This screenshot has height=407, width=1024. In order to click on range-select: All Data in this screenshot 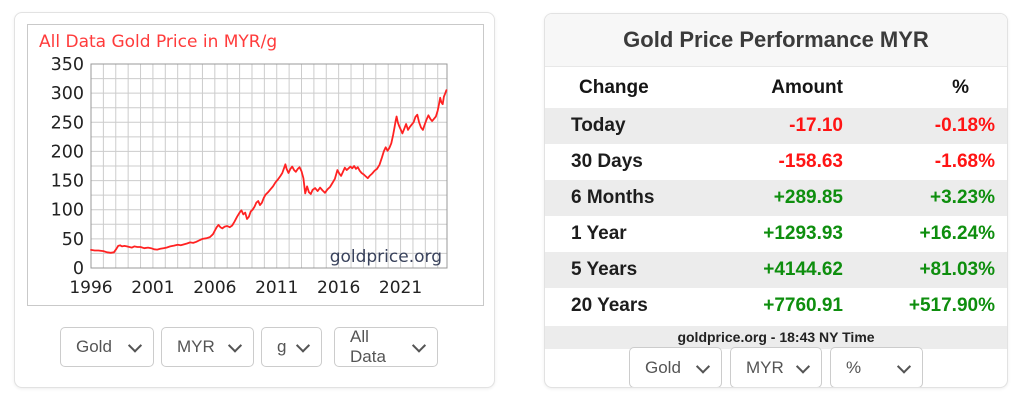, I will do `click(386, 347)`.